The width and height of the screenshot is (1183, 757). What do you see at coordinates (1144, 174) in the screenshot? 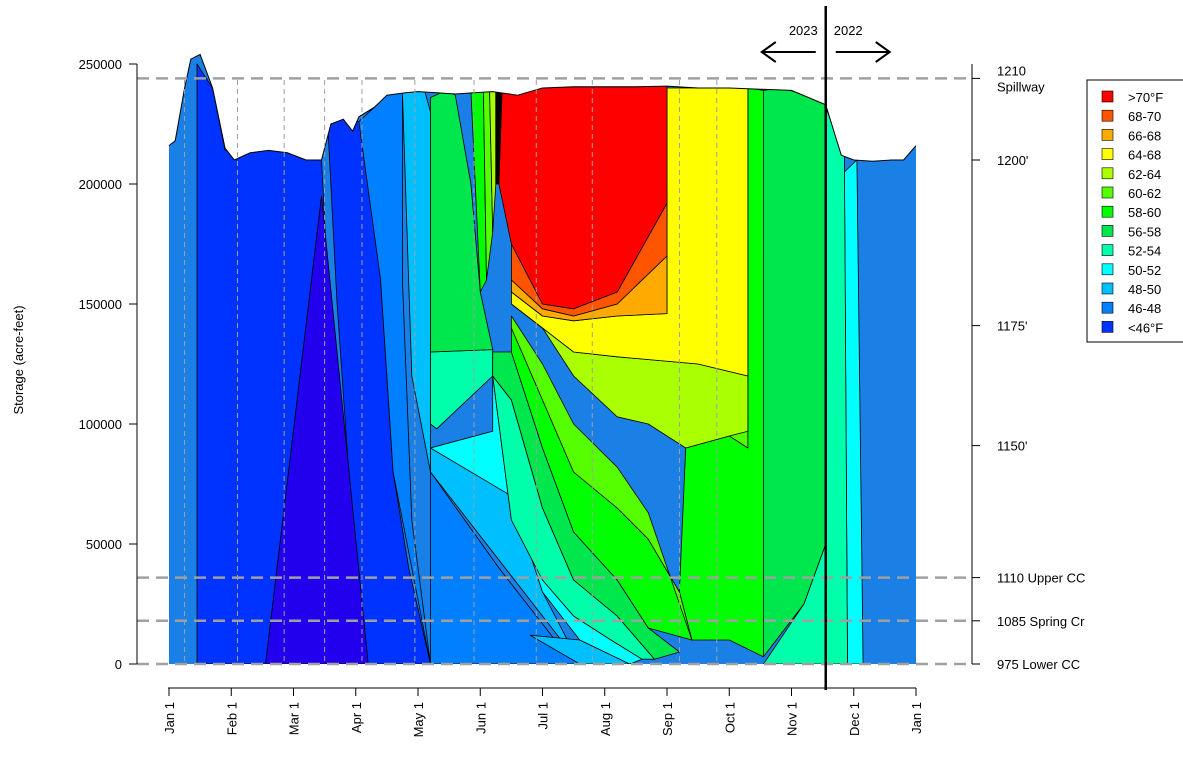
I see `legend-label-4: 62-64` at bounding box center [1144, 174].